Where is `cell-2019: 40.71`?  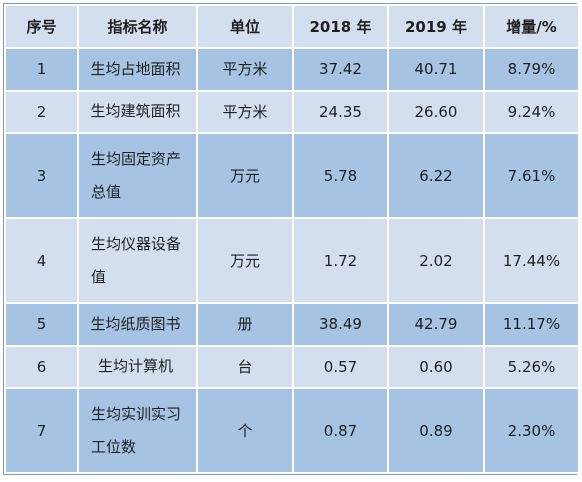 cell-2019: 40.71 is located at coordinates (436, 69).